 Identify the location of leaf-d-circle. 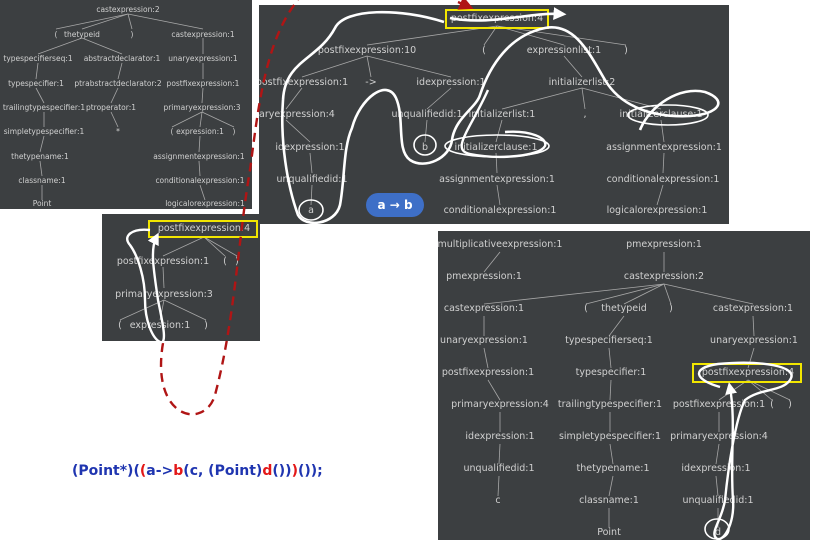
(717, 529).